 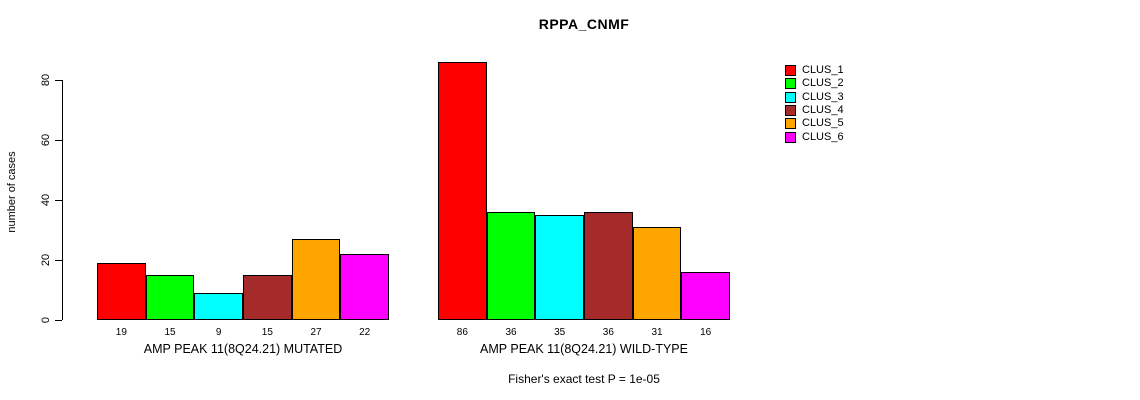 What do you see at coordinates (46, 80) in the screenshot?
I see `y-axis-tick-label: 80` at bounding box center [46, 80].